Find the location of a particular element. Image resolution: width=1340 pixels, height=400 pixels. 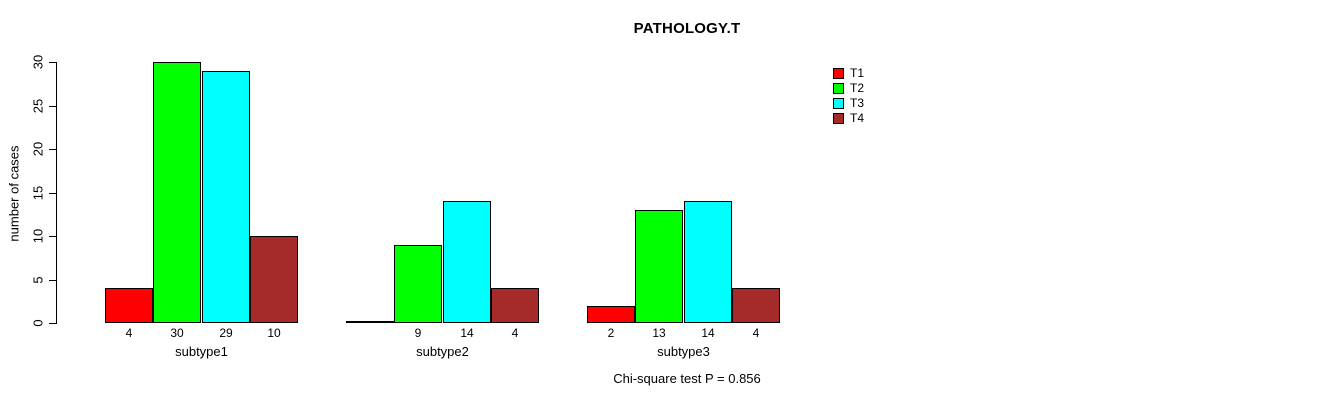

chi-square-annotation: Chi-square test P = 0.856 is located at coordinates (687, 378).